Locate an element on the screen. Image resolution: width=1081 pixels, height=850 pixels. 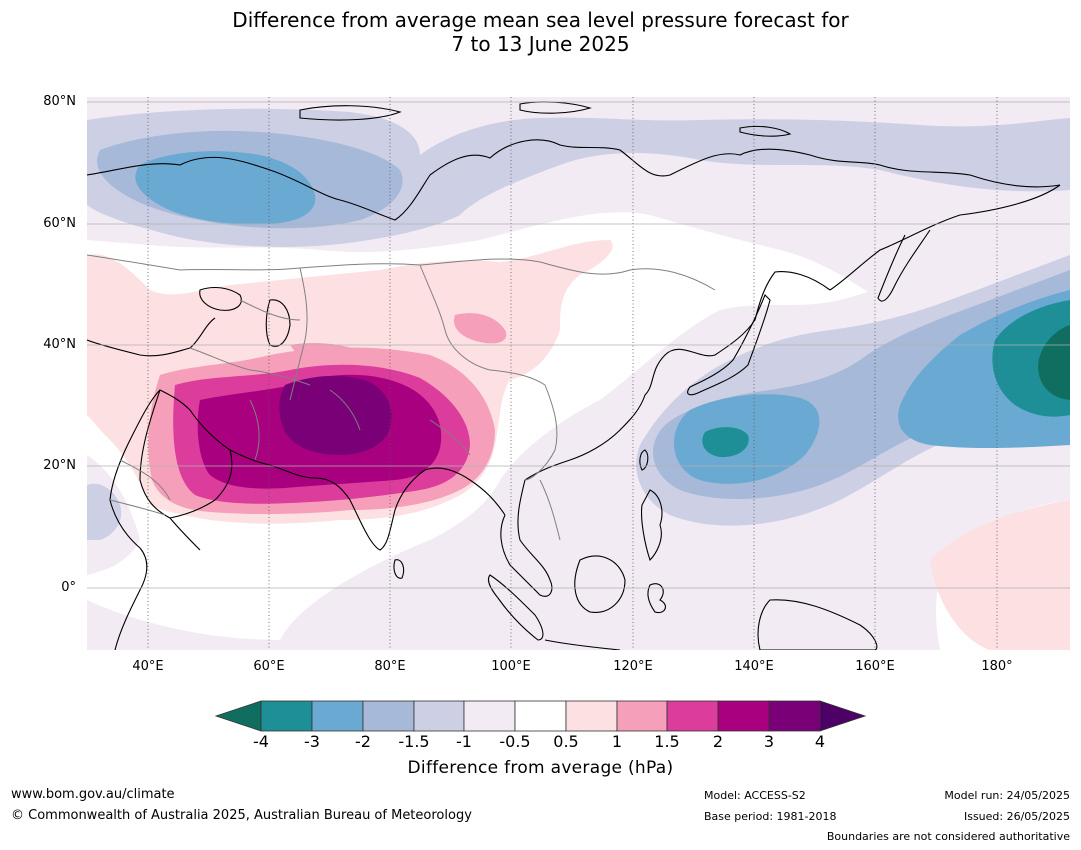
colorbar-tick: 0.5 is located at coordinates (566, 741).